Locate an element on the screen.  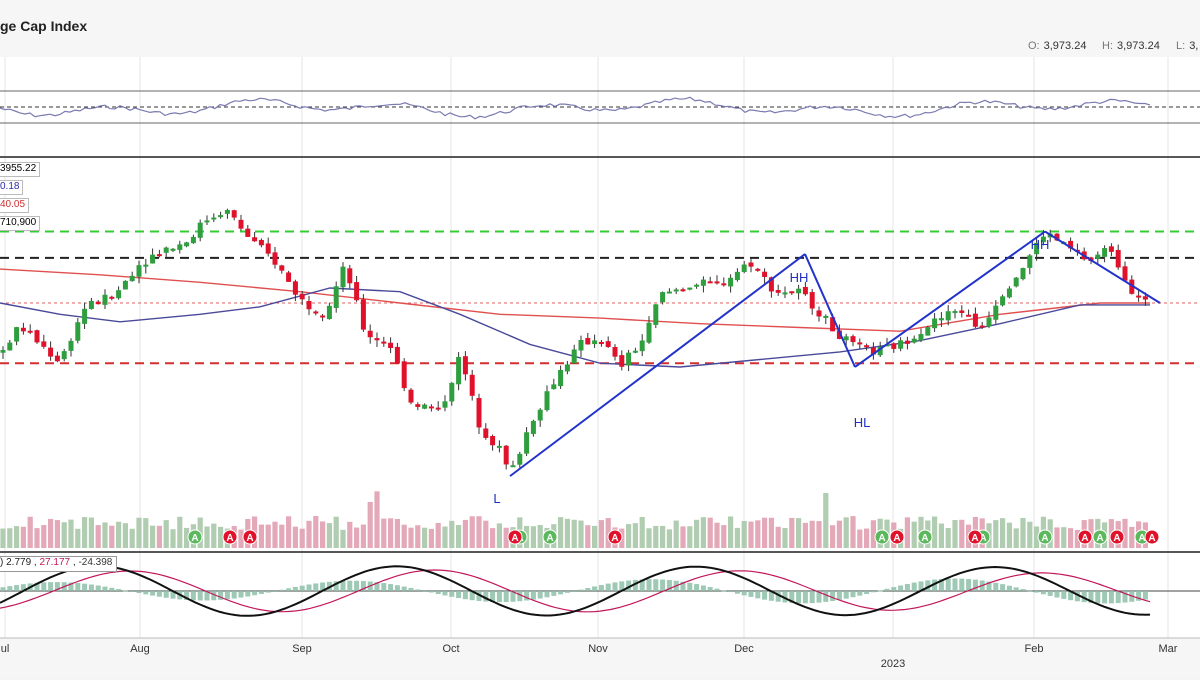
volume-marker-green is located at coordinates (882, 537).